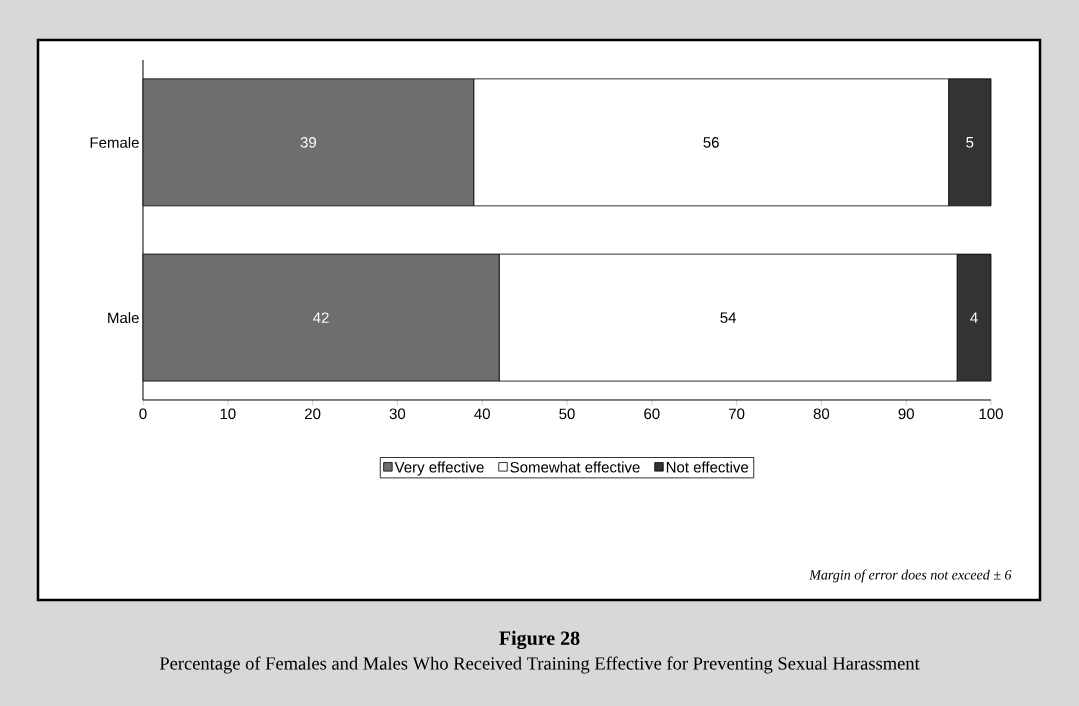 This screenshot has height=706, width=1079. Describe the element at coordinates (321, 317) in the screenshot. I see `data-label: 42` at that location.